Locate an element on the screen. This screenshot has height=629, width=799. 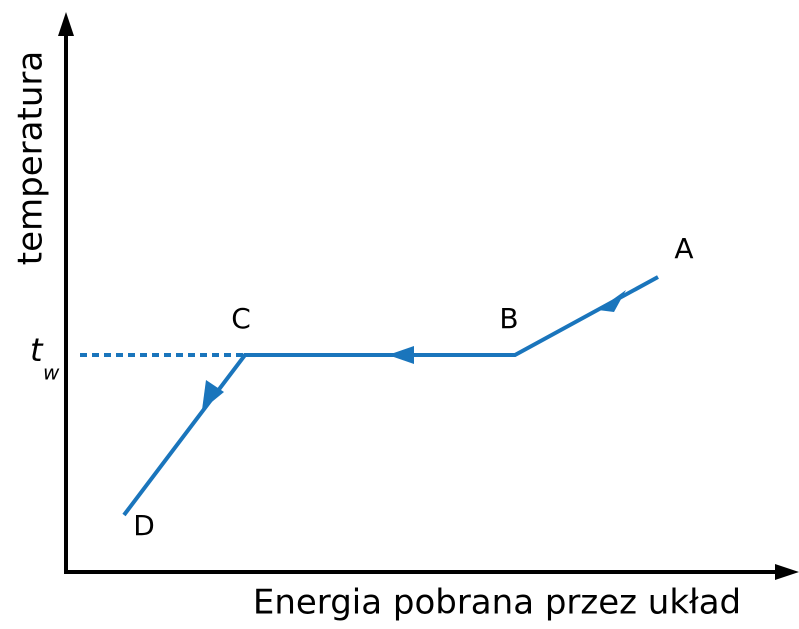
point-label: C is located at coordinates (241, 318).